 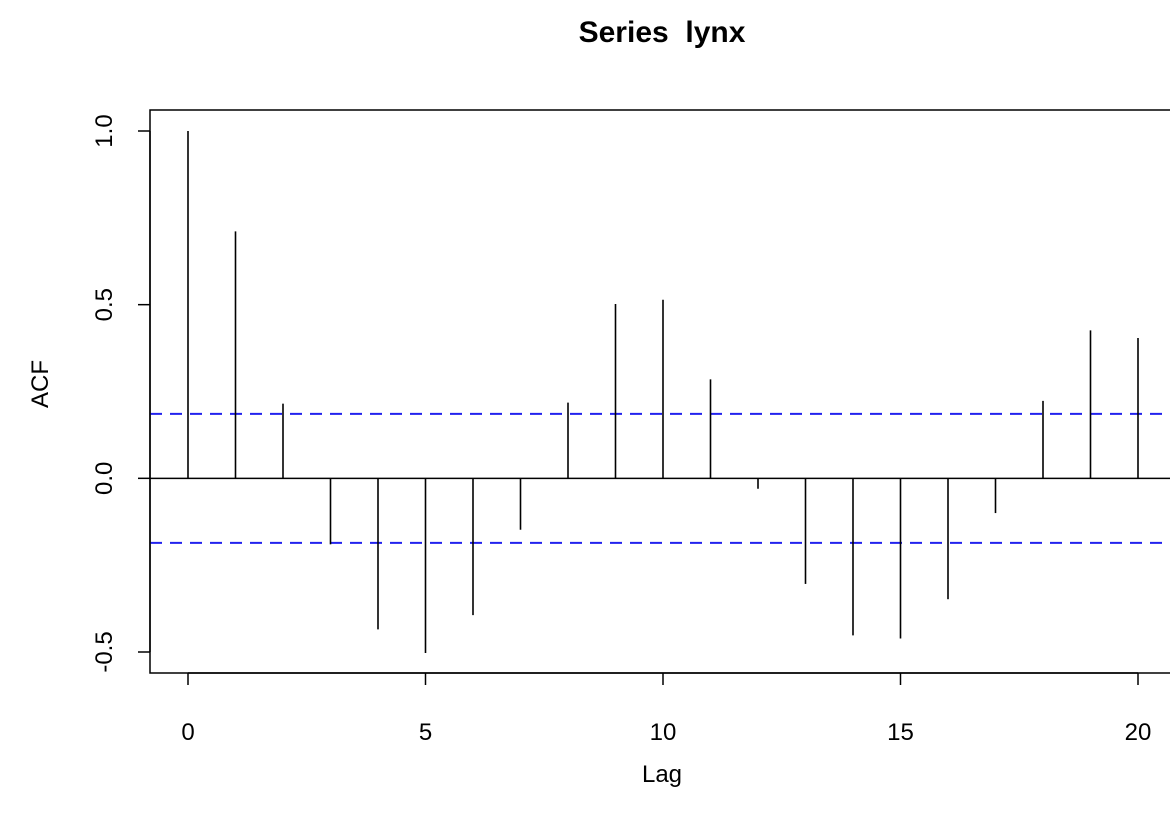 I want to click on x-axis-label: Lag, so click(x=662, y=774).